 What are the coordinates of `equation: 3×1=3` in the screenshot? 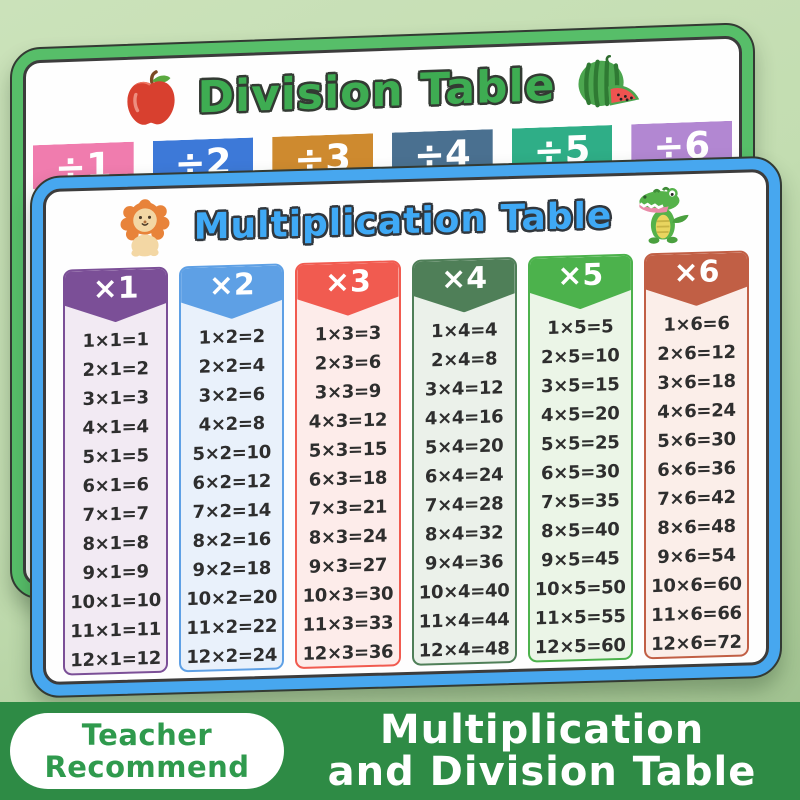 It's located at (115, 399).